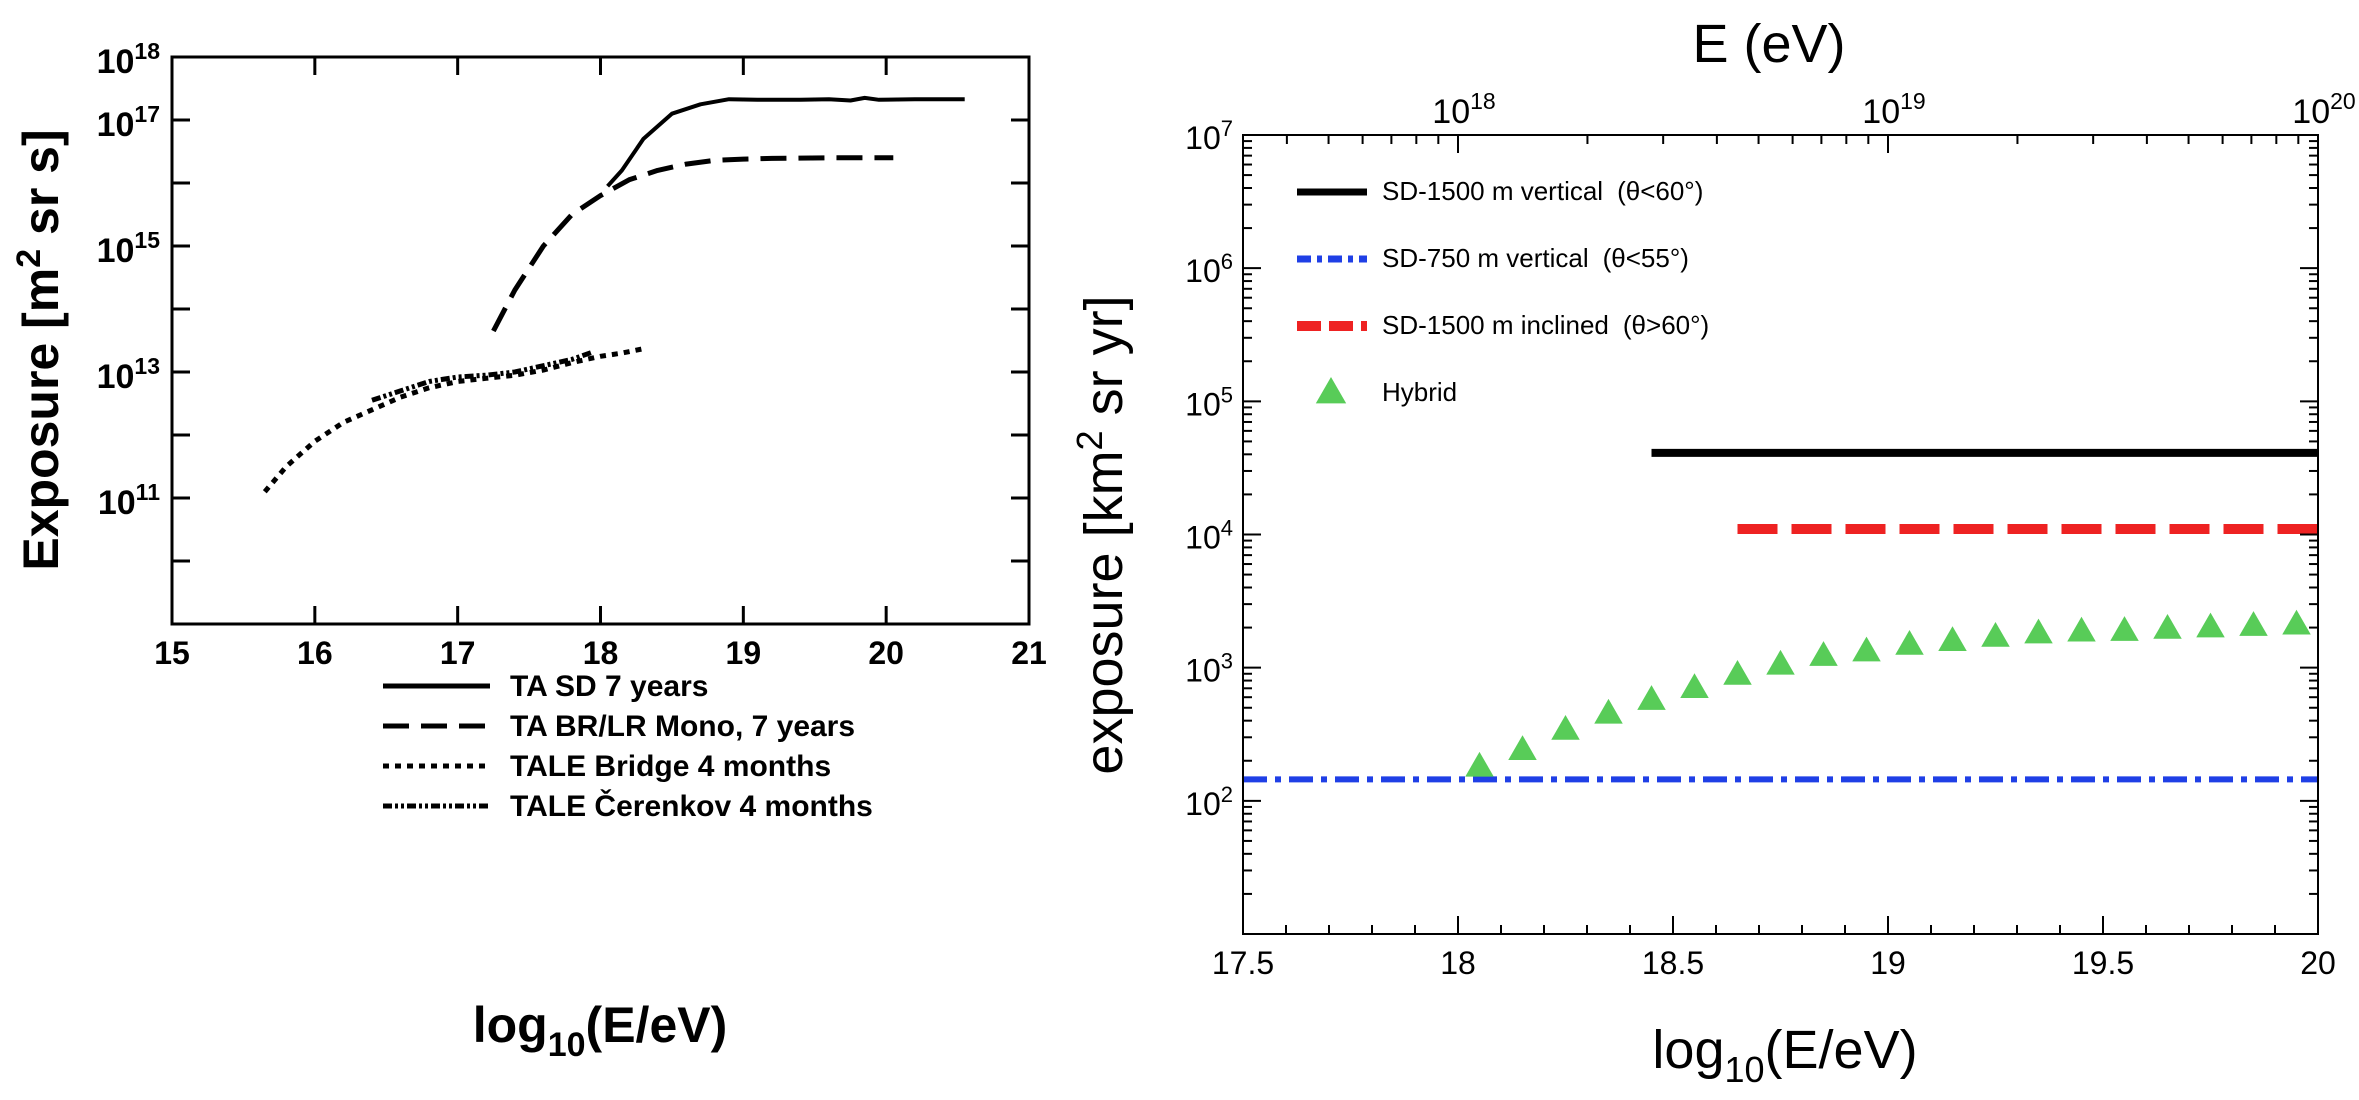 Image resolution: width=2359 pixels, height=1100 pixels. What do you see at coordinates (1209, 269) in the screenshot?
I see `right-y-tick-label: 10⁶` at bounding box center [1209, 269].